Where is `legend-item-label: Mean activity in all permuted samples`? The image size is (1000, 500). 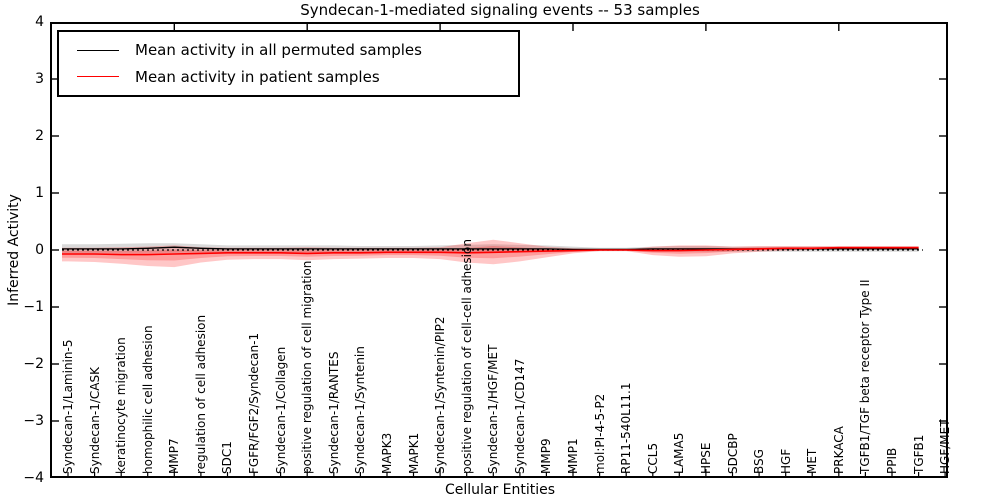 legend-item-label: Mean activity in all permuted samples is located at coordinates (278, 50).